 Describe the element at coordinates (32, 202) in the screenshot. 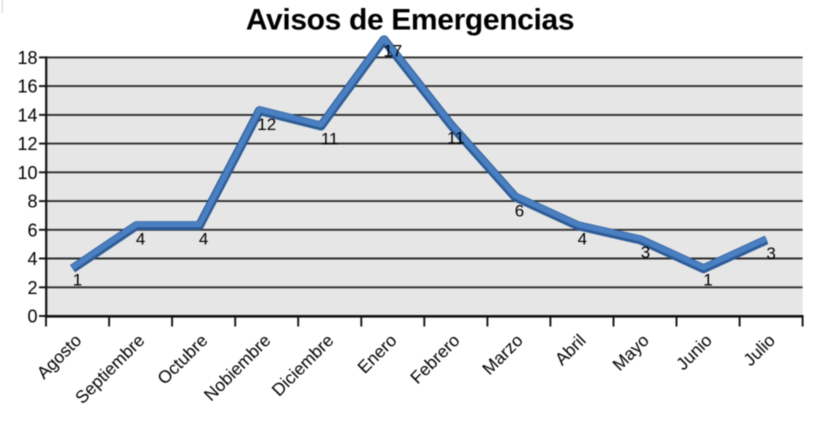

I see `svg-text: 8` at that location.